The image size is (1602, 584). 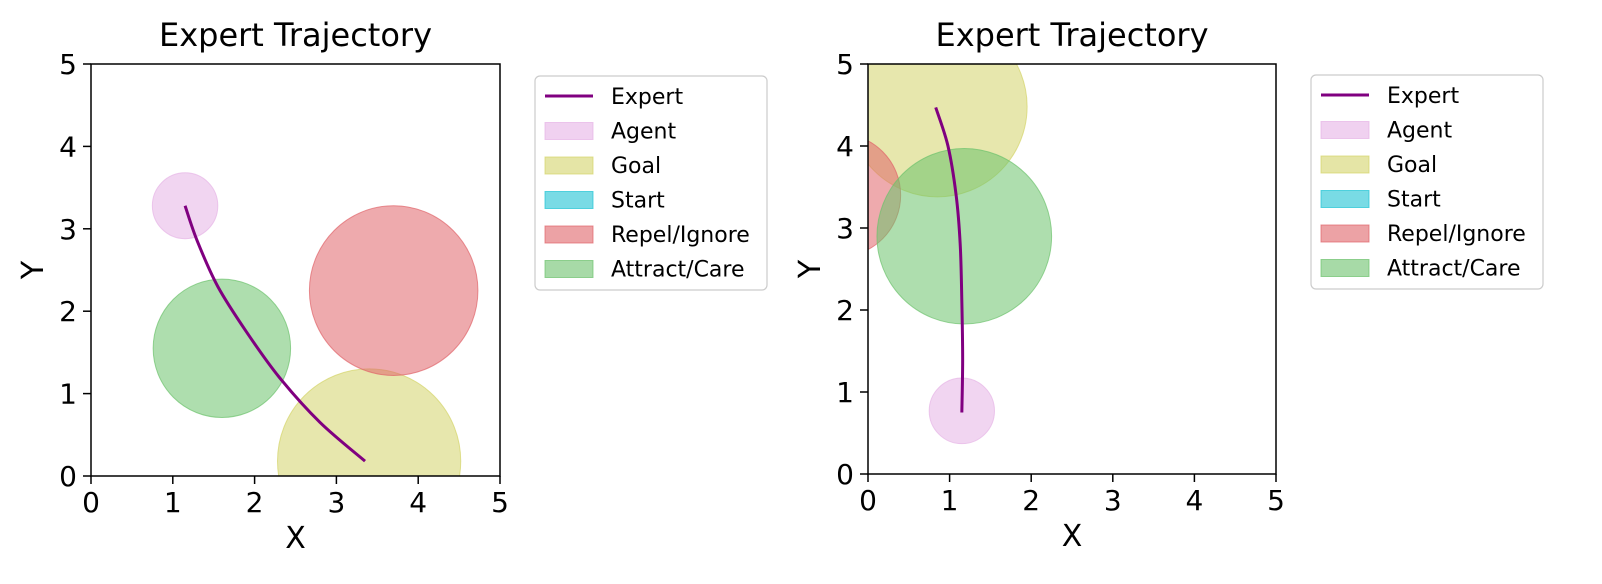 What do you see at coordinates (393, 290) in the screenshot?
I see `circle-repel-ignore` at bounding box center [393, 290].